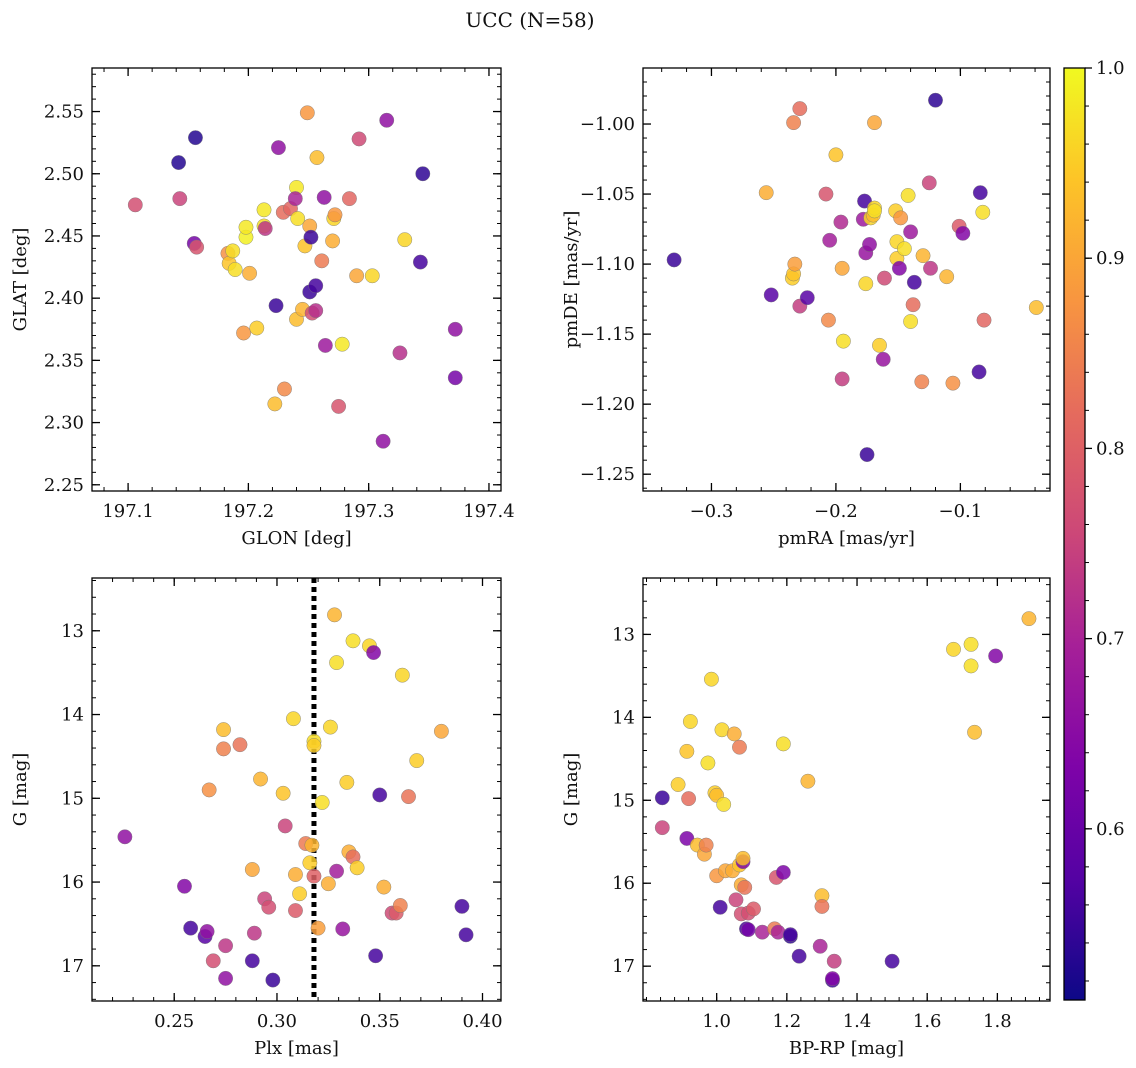  I want to click on y-tick-label: 2.25, so click(64, 485).